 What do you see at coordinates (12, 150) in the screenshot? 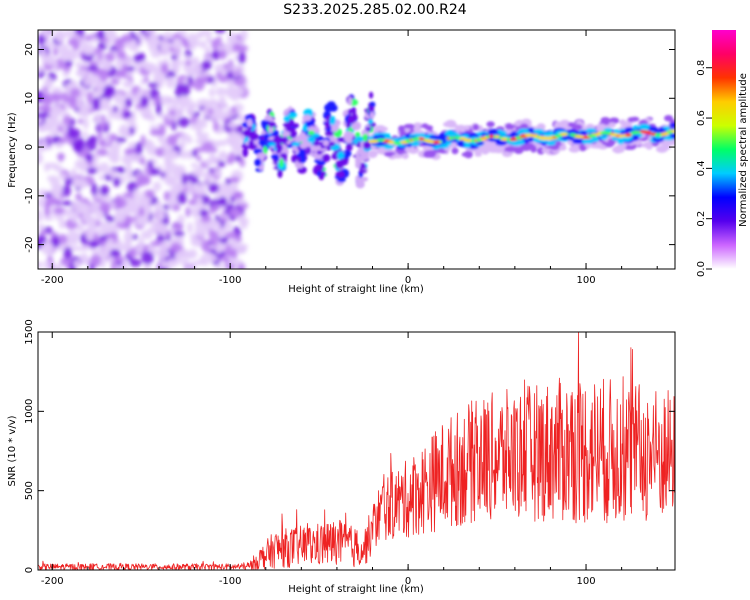
I see `spectrogram-ylabel: Frequency (Hz)` at bounding box center [12, 150].